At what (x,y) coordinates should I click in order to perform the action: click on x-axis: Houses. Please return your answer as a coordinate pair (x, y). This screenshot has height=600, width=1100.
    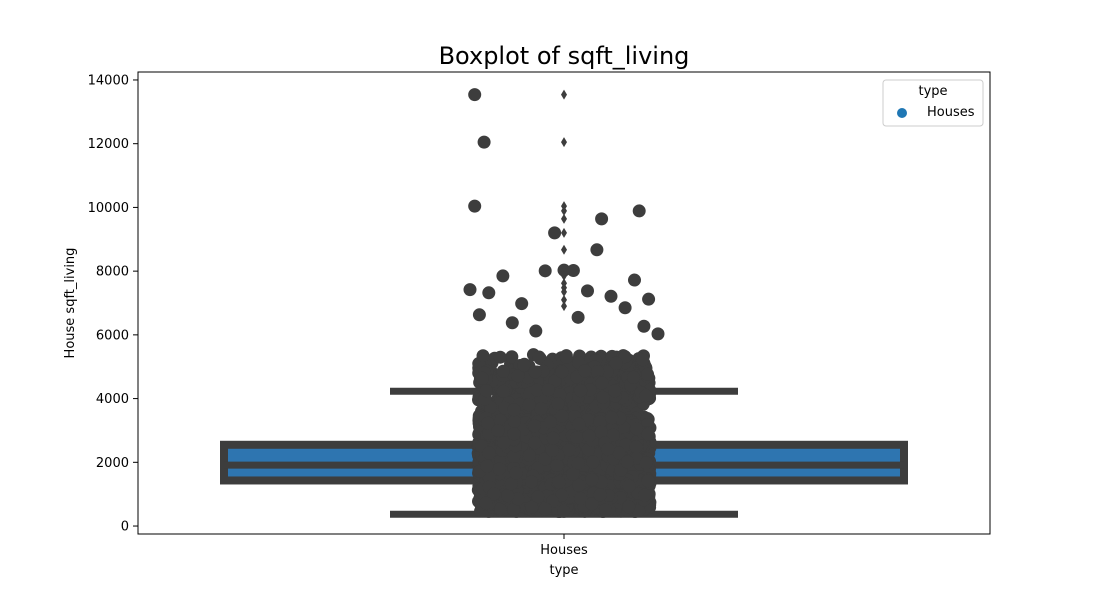
    Looking at the image, I should click on (564, 546).